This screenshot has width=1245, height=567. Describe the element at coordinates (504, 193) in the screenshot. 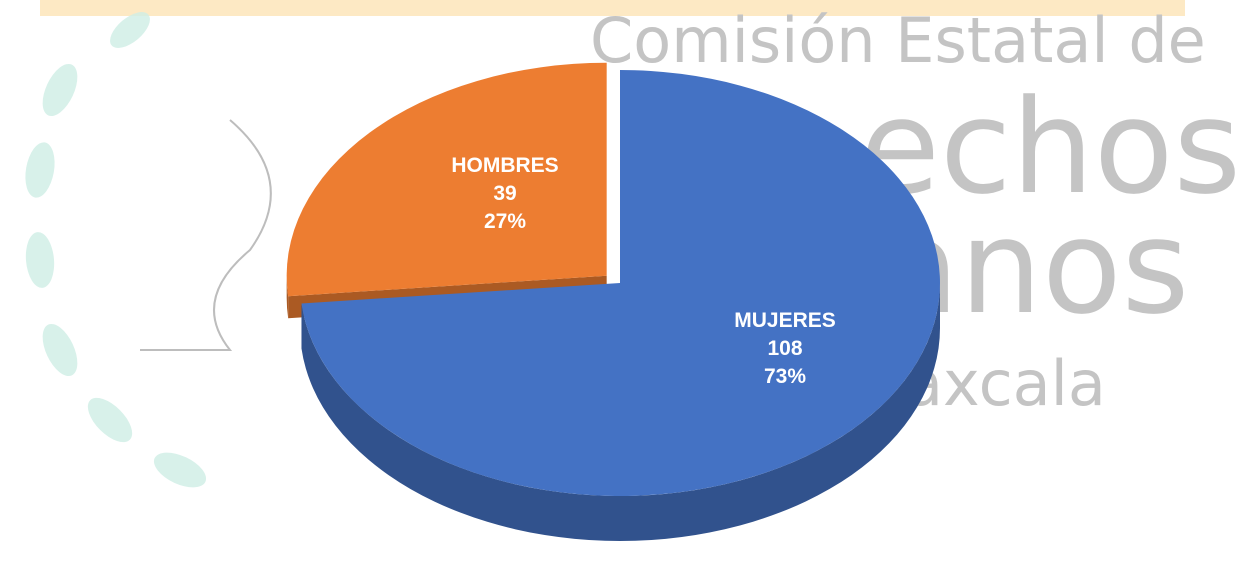

I see `data-label-value: 39` at that location.